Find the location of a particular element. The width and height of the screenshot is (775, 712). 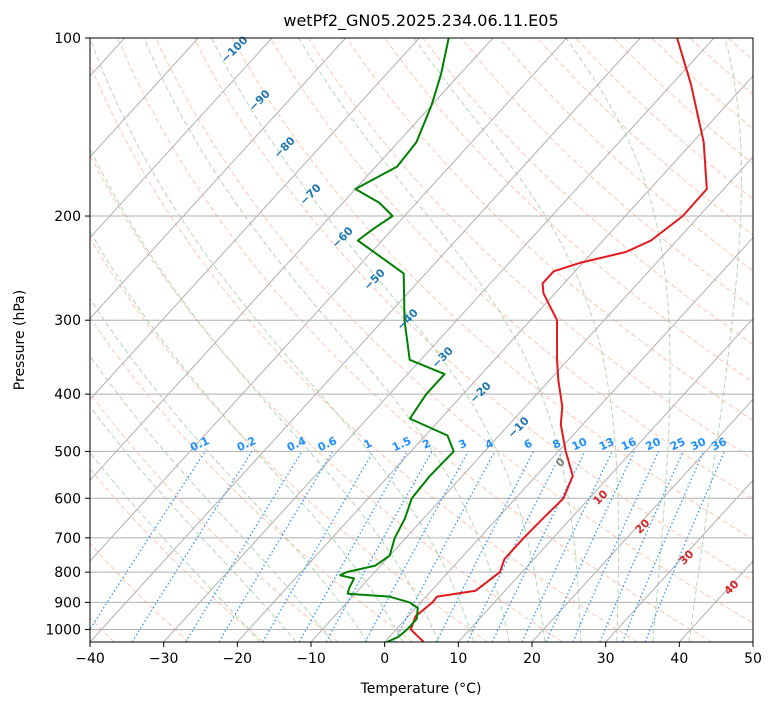

x-tick-label: 0 is located at coordinates (384, 659).